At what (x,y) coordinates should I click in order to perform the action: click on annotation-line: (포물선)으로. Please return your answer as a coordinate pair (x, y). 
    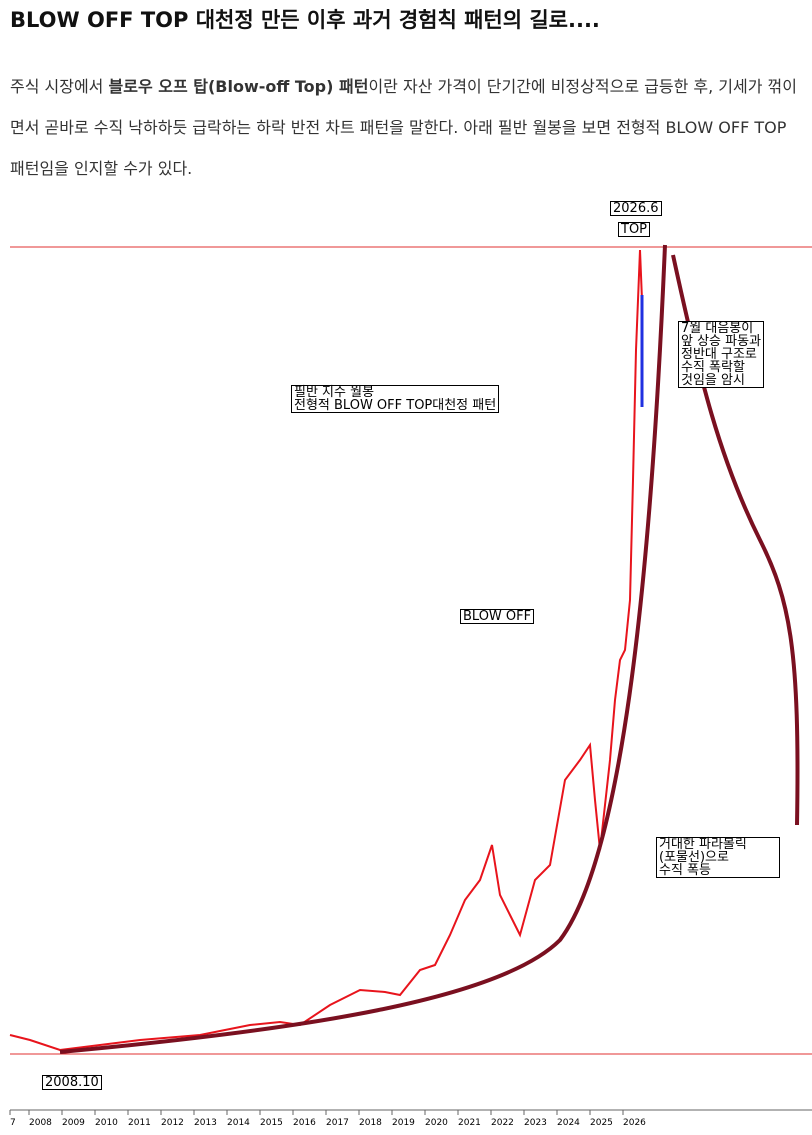
    Looking at the image, I should click on (694, 857).